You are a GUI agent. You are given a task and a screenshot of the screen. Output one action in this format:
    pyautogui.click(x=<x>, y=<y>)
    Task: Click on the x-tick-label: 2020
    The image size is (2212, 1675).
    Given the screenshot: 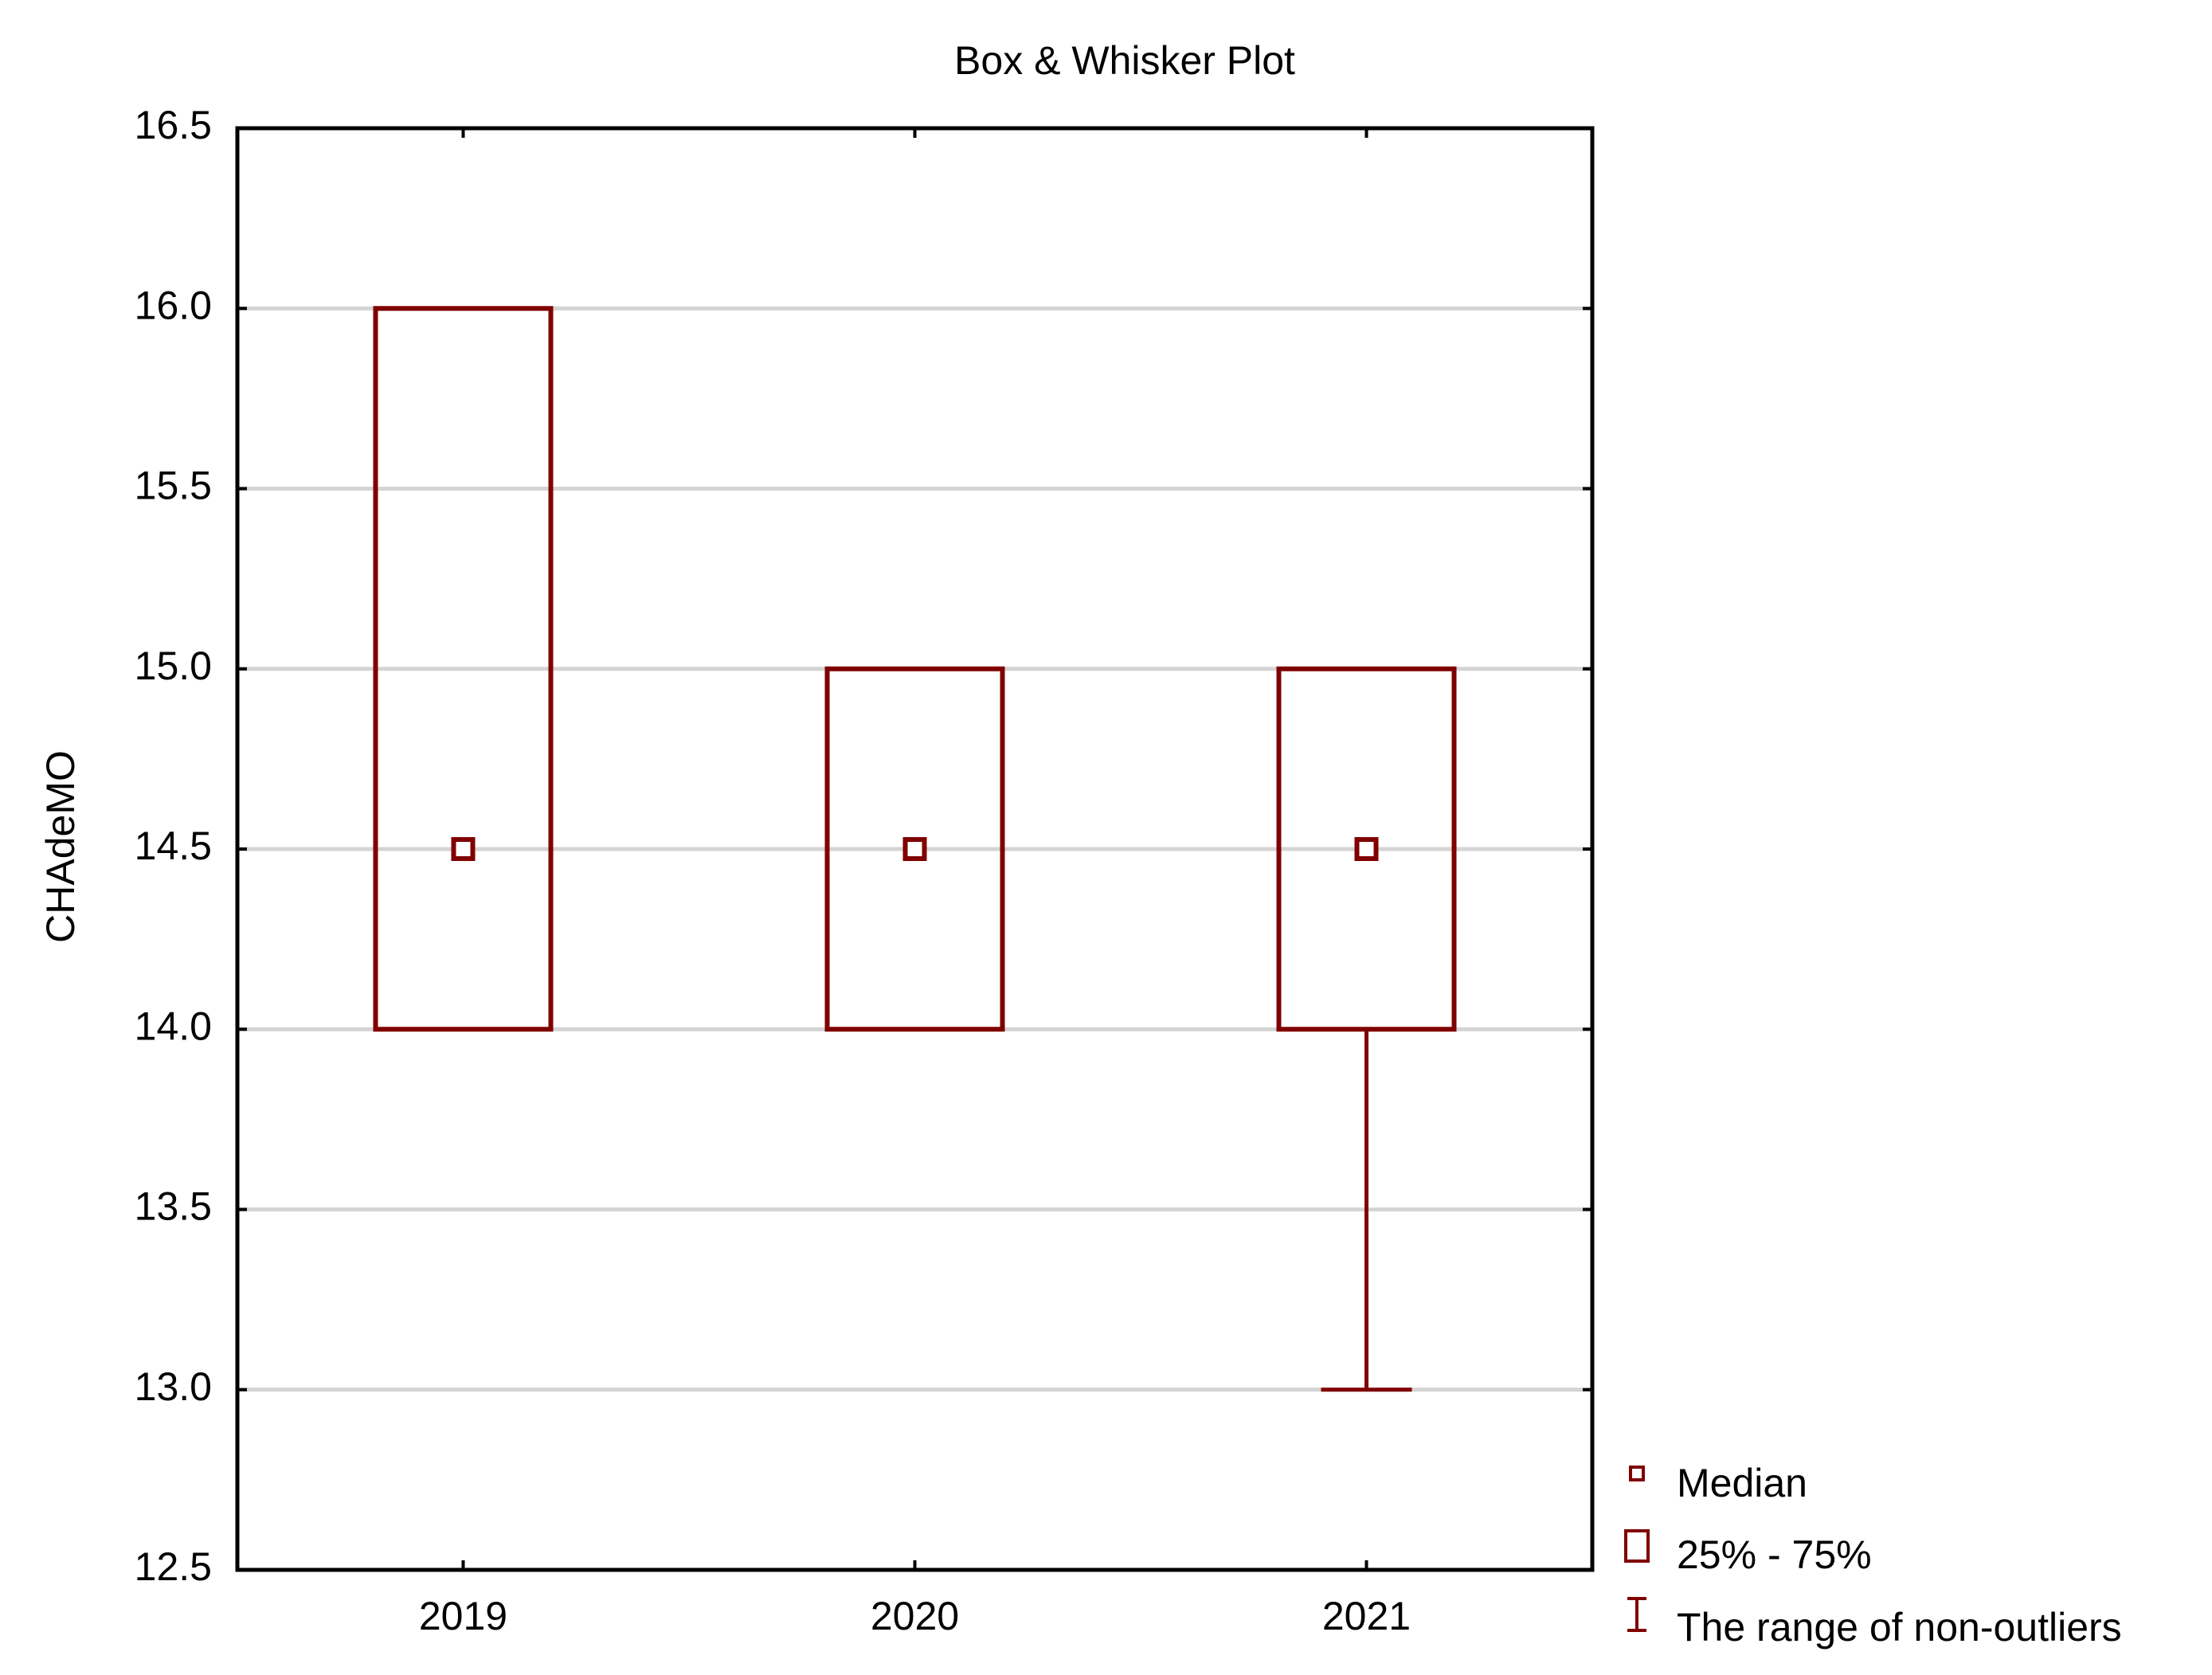 What is the action you would take?
    pyautogui.click(x=915, y=1616)
    